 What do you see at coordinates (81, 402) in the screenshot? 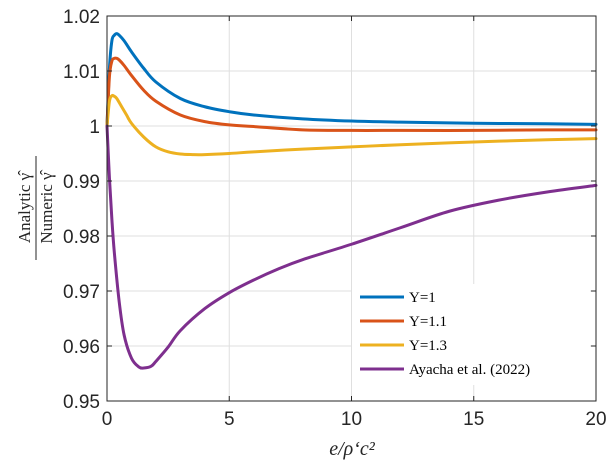
I see `y-tick-label: 0.95` at bounding box center [81, 402].